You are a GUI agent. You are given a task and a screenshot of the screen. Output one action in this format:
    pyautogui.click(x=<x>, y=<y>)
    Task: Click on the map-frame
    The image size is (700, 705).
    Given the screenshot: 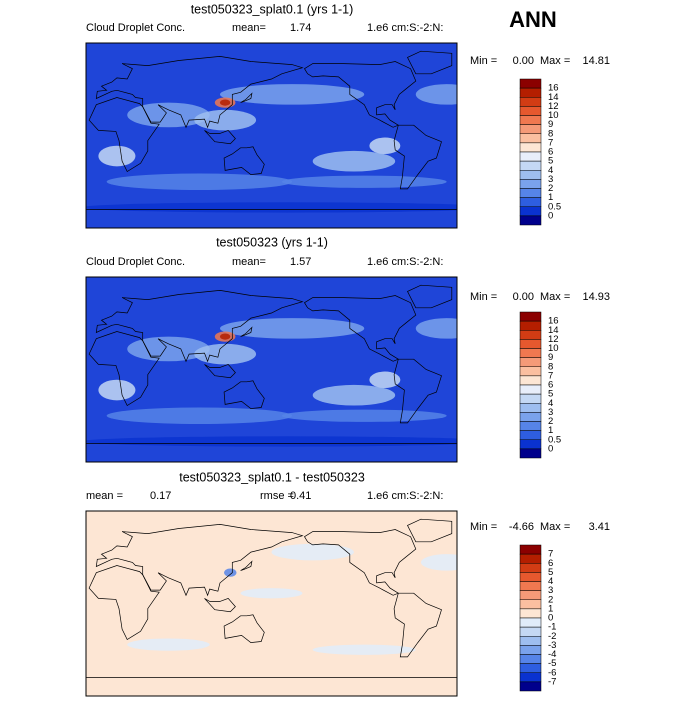 What is the action you would take?
    pyautogui.click(x=271, y=603)
    